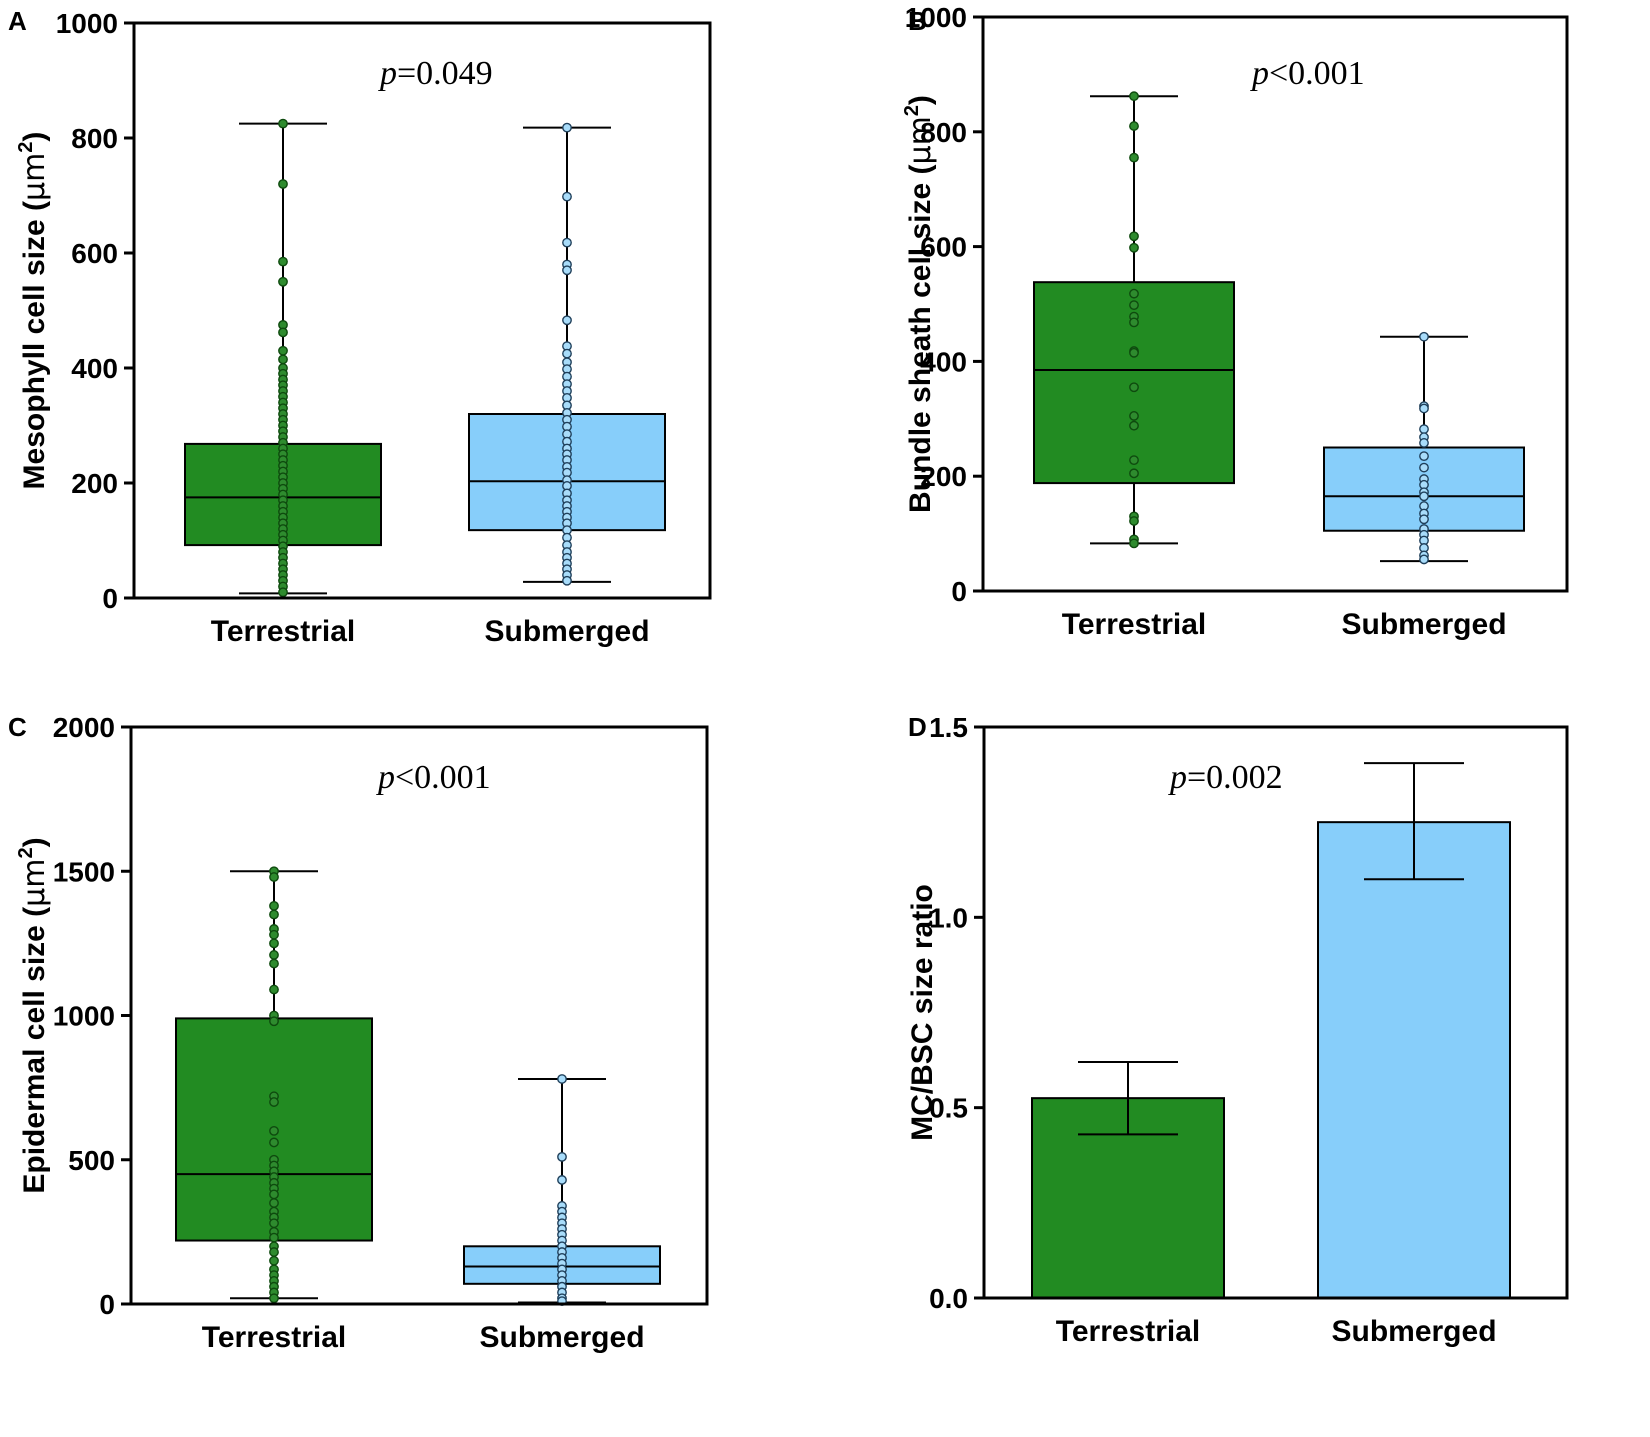  What do you see at coordinates (943, 361) in the screenshot?
I see `y-tick-label: 400` at bounding box center [943, 361].